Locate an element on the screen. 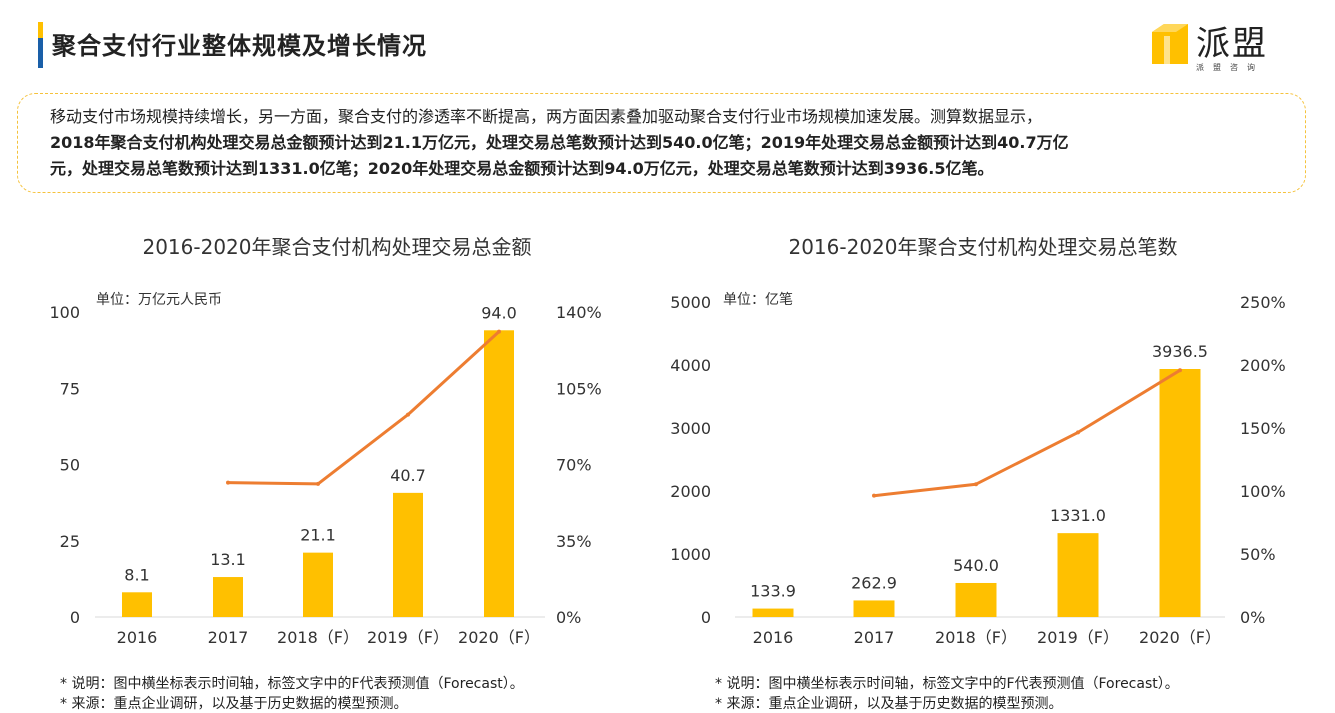  summary-box is located at coordinates (661, 143).